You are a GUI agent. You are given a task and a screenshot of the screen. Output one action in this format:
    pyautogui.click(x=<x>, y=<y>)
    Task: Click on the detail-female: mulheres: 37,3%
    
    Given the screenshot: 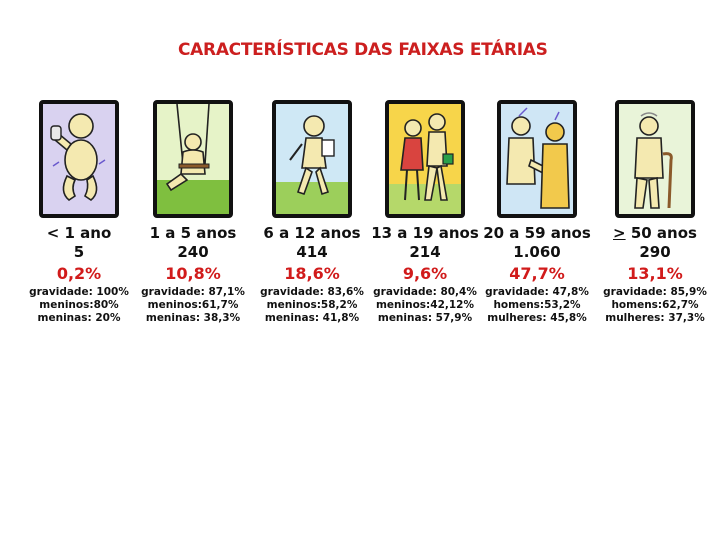 What is the action you would take?
    pyautogui.click(x=655, y=318)
    